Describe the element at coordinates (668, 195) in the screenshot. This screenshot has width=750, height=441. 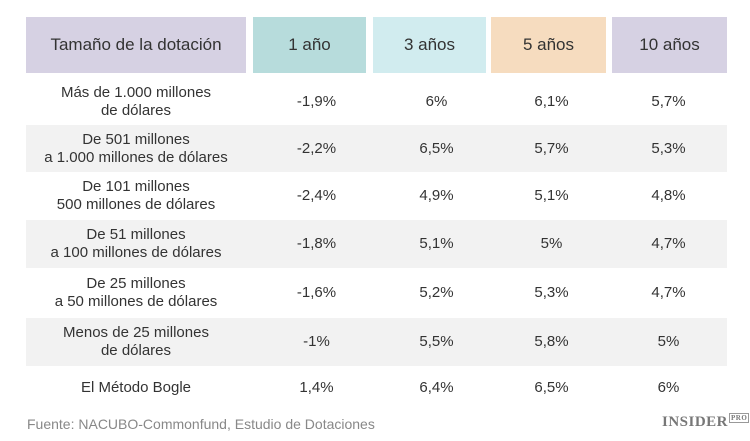
I see `value-cell: 4,8%` at that location.